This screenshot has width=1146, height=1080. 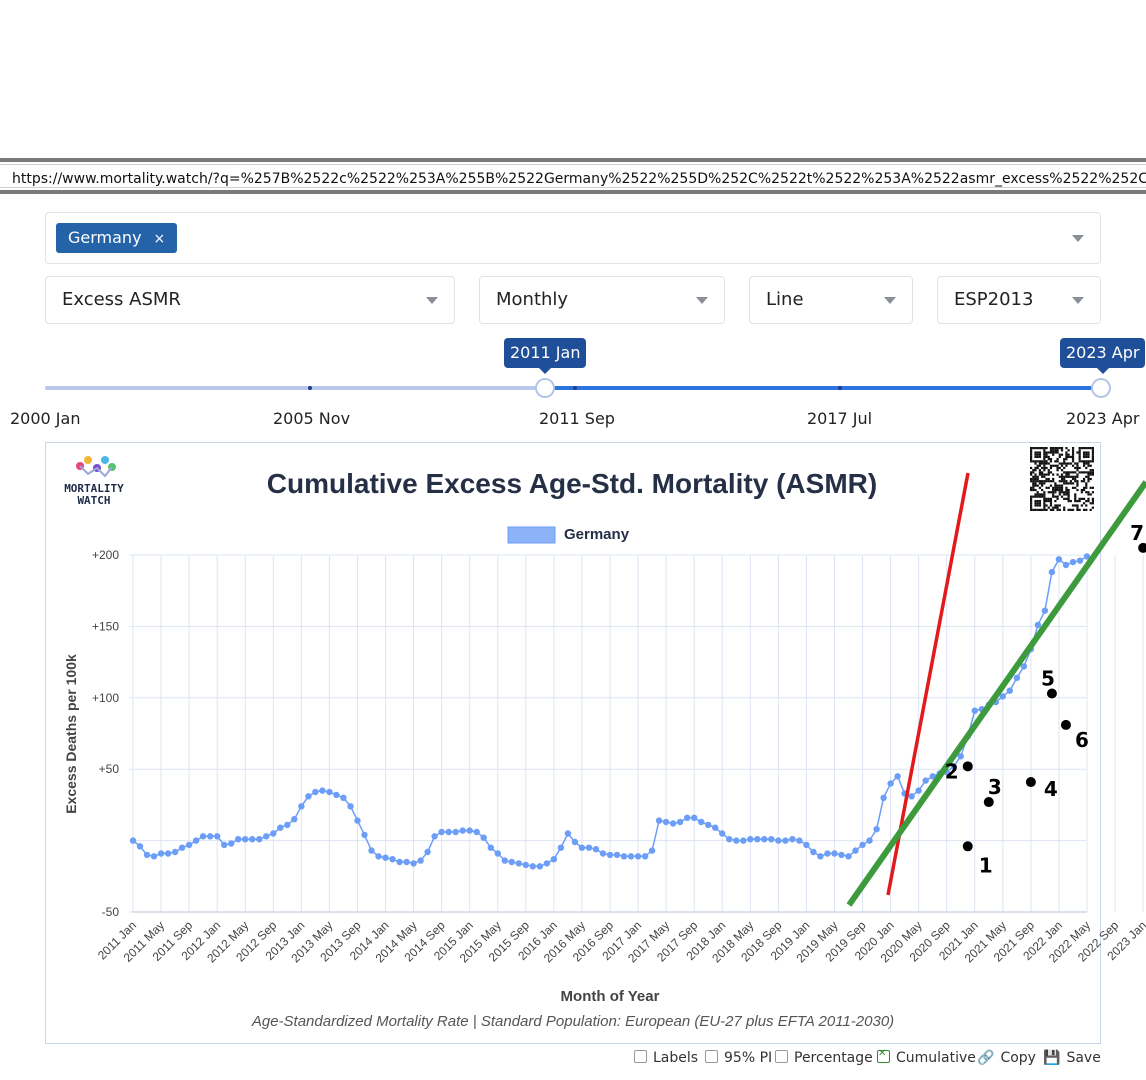 I want to click on slider-start-tooltip: 2011 Jan, so click(x=545, y=356).